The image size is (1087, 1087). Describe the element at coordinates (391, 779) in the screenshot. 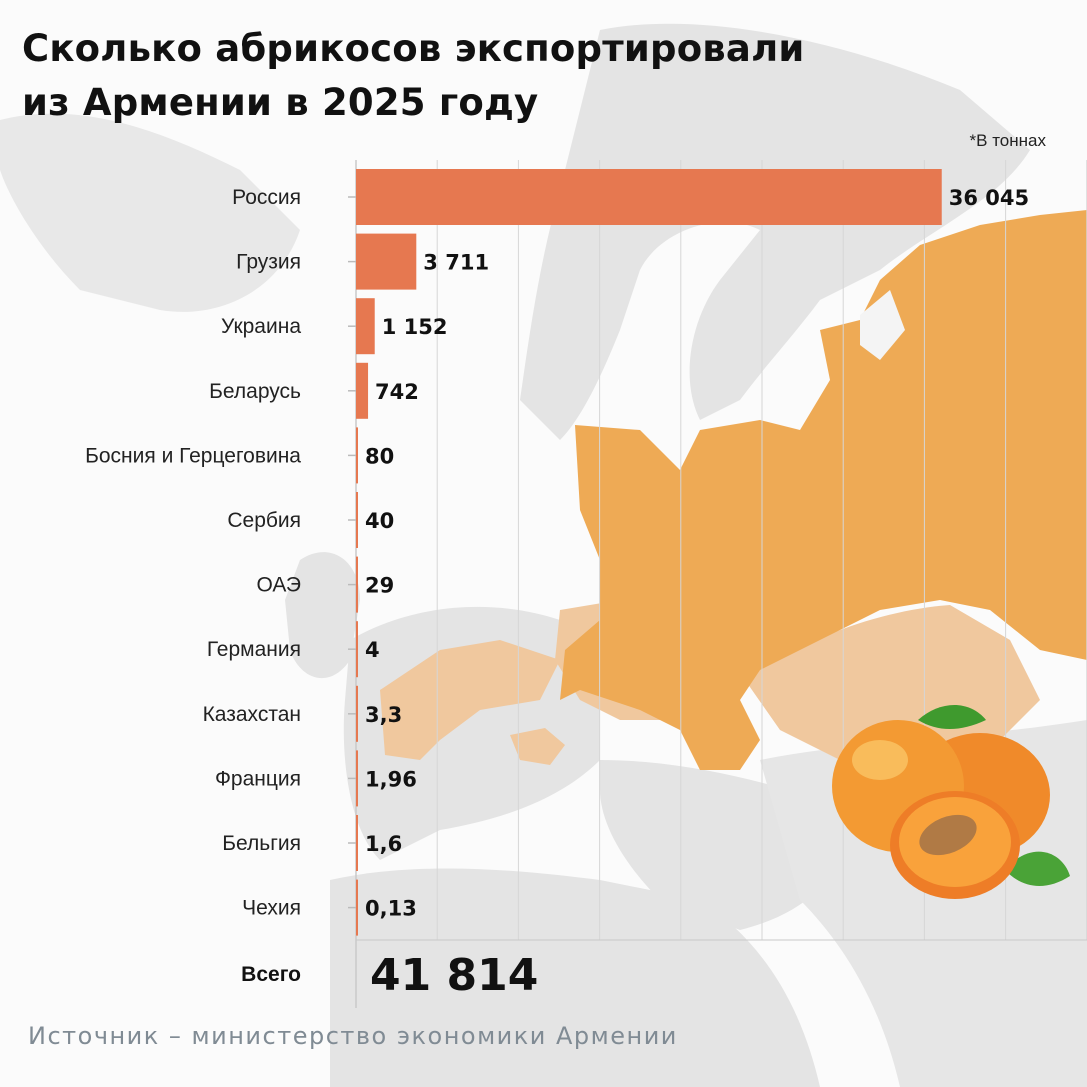

I see `data-label: 1,96` at that location.